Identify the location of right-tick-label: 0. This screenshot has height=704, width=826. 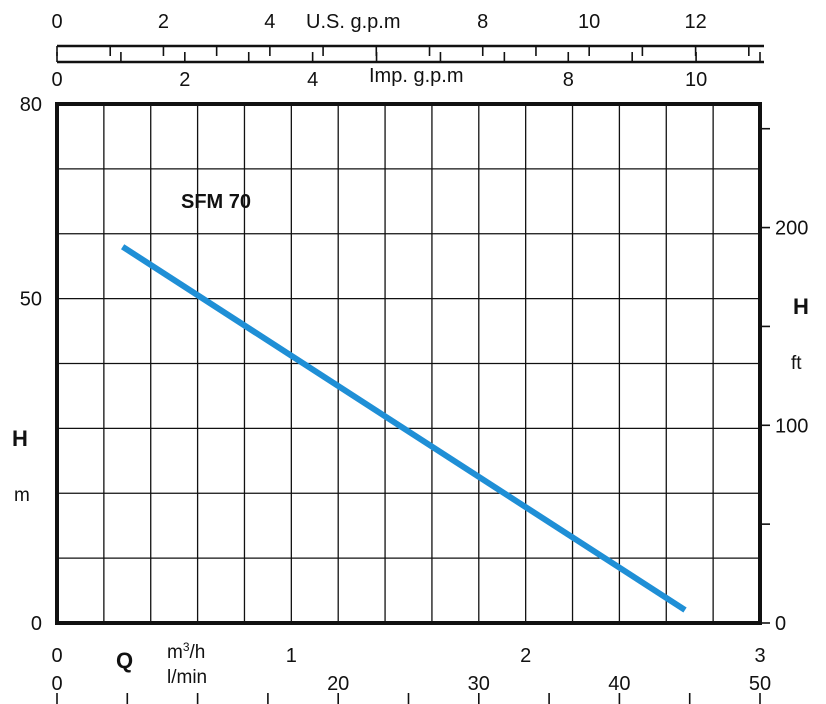
(780, 624).